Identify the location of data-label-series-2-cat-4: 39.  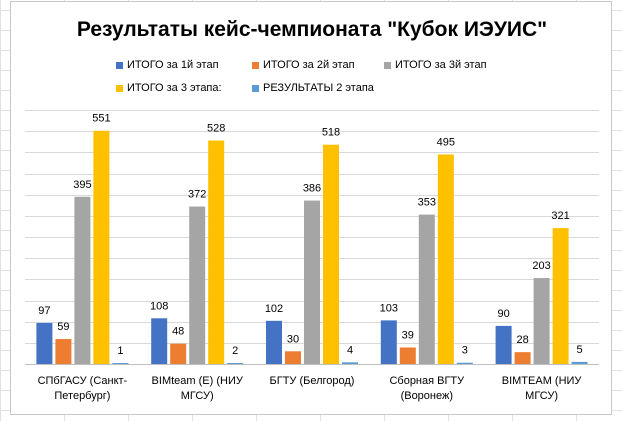
(408, 335).